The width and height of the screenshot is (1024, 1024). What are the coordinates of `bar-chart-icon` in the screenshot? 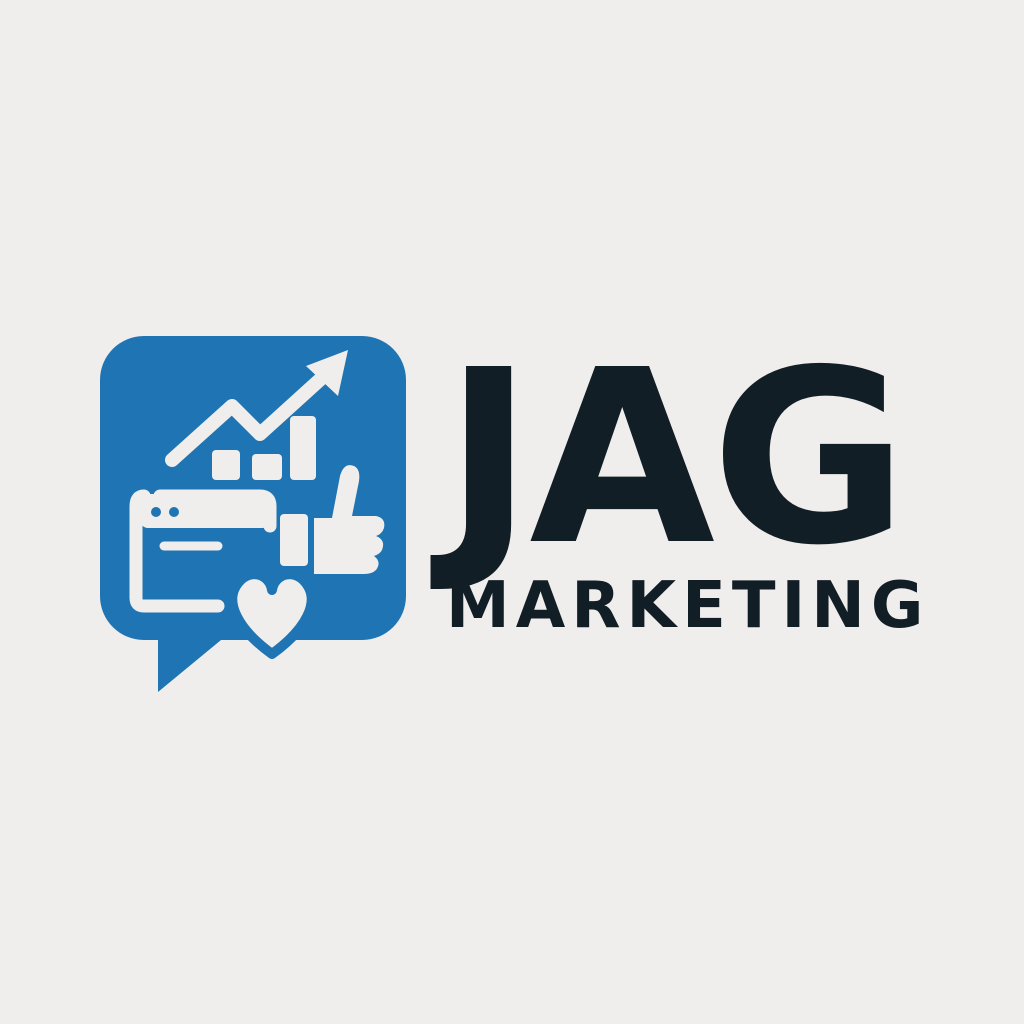 It's located at (264, 448).